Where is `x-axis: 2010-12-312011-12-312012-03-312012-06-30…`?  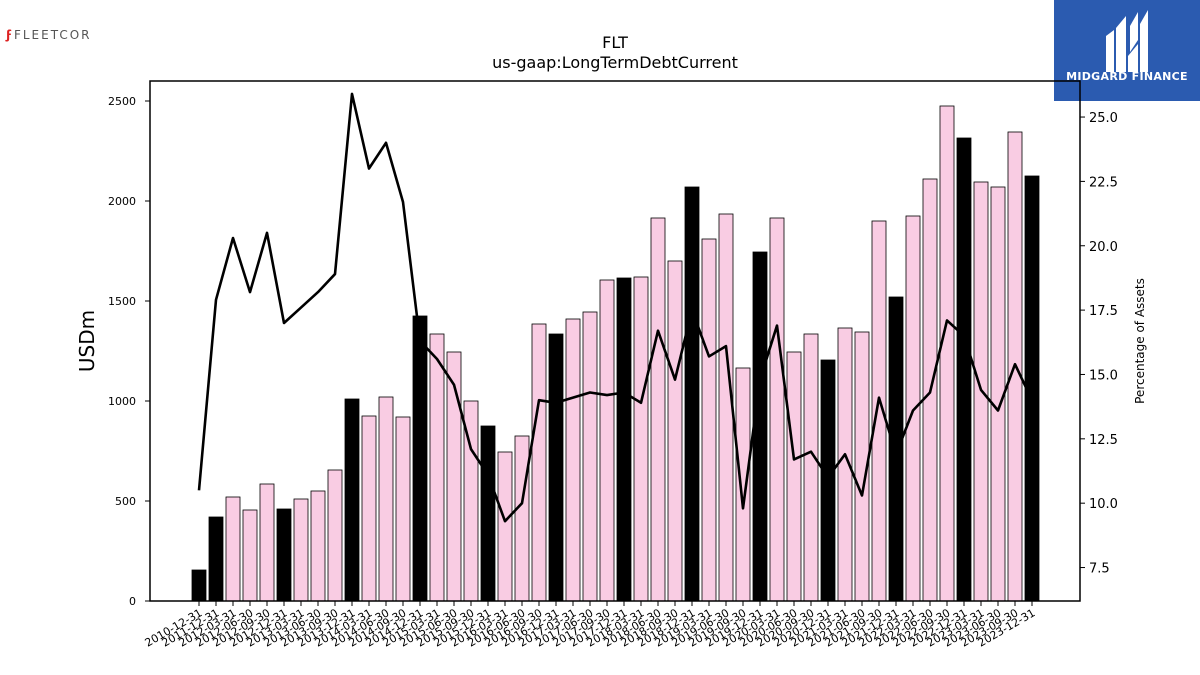 x-axis: 2010-12-312011-12-312012-03-312012-06-30… is located at coordinates (590, 625).